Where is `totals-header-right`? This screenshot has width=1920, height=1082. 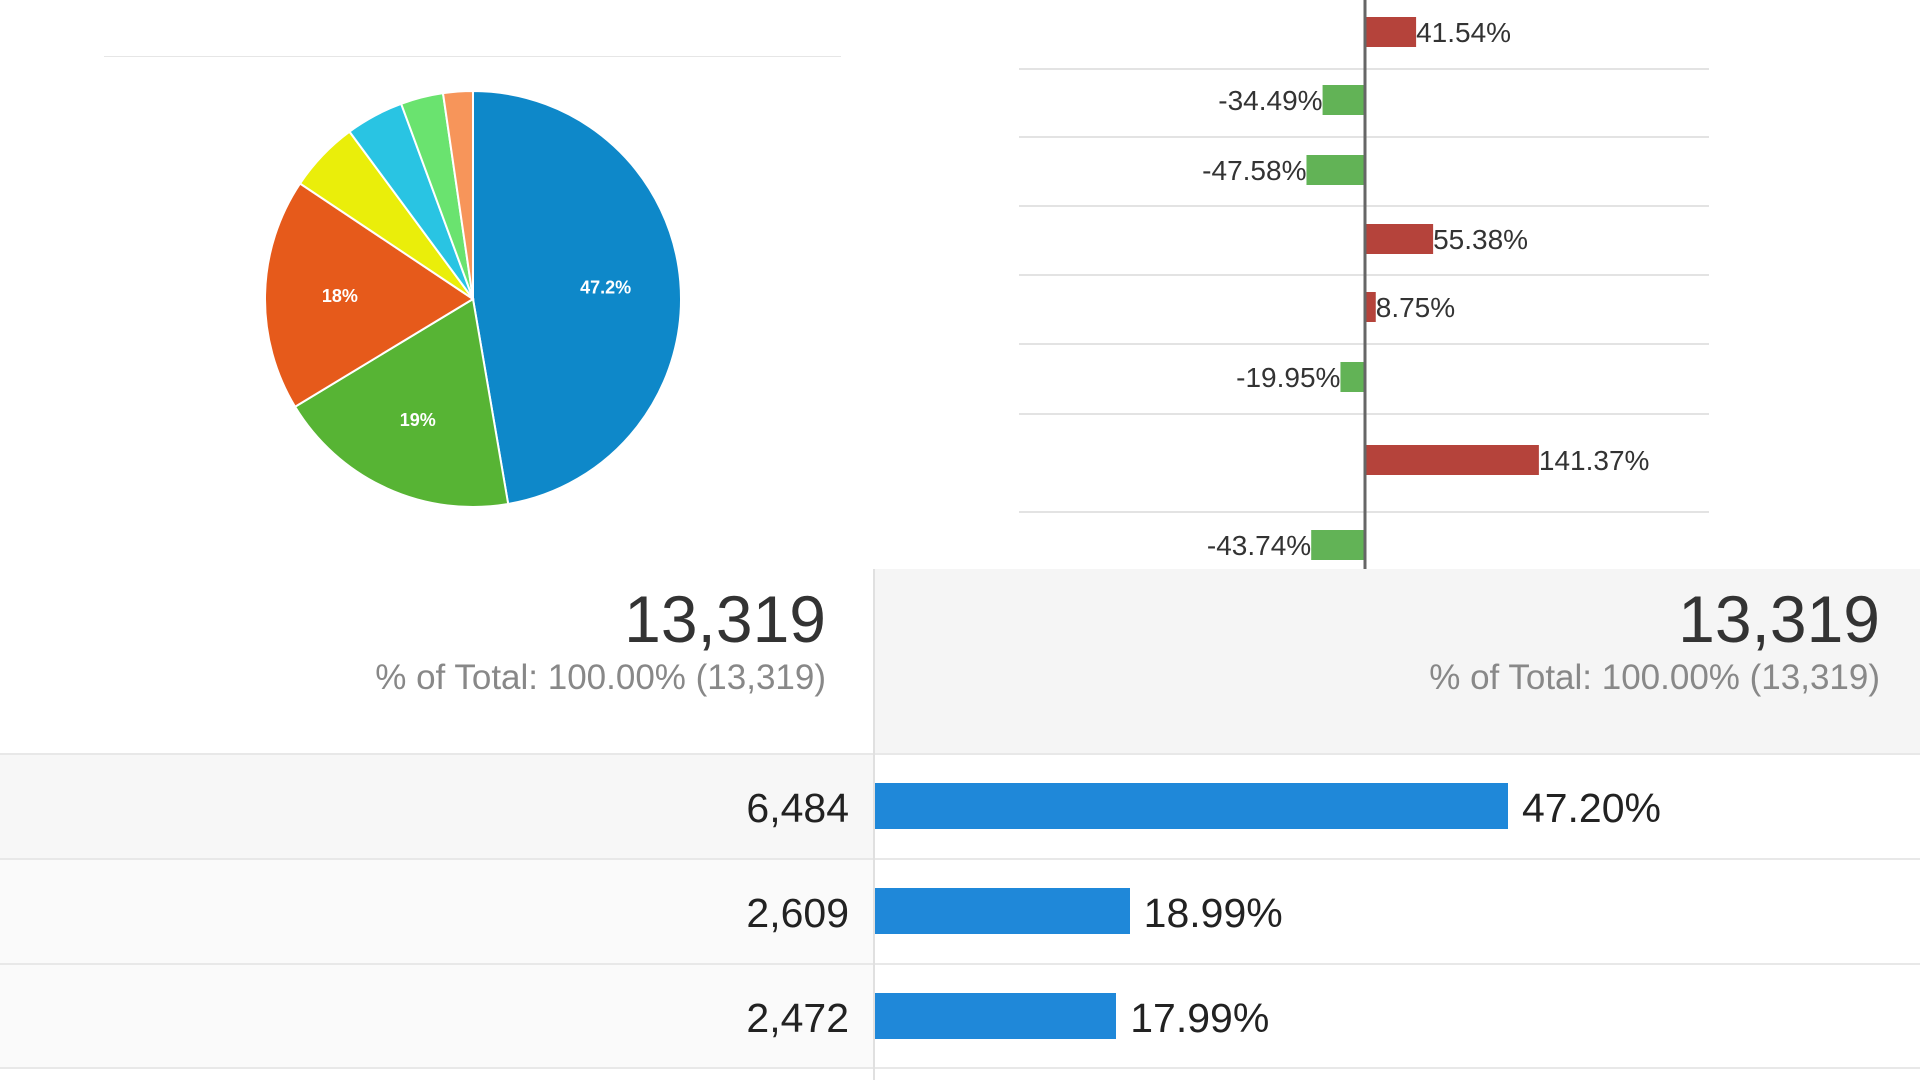 totals-header-right is located at coordinates (1397, 661).